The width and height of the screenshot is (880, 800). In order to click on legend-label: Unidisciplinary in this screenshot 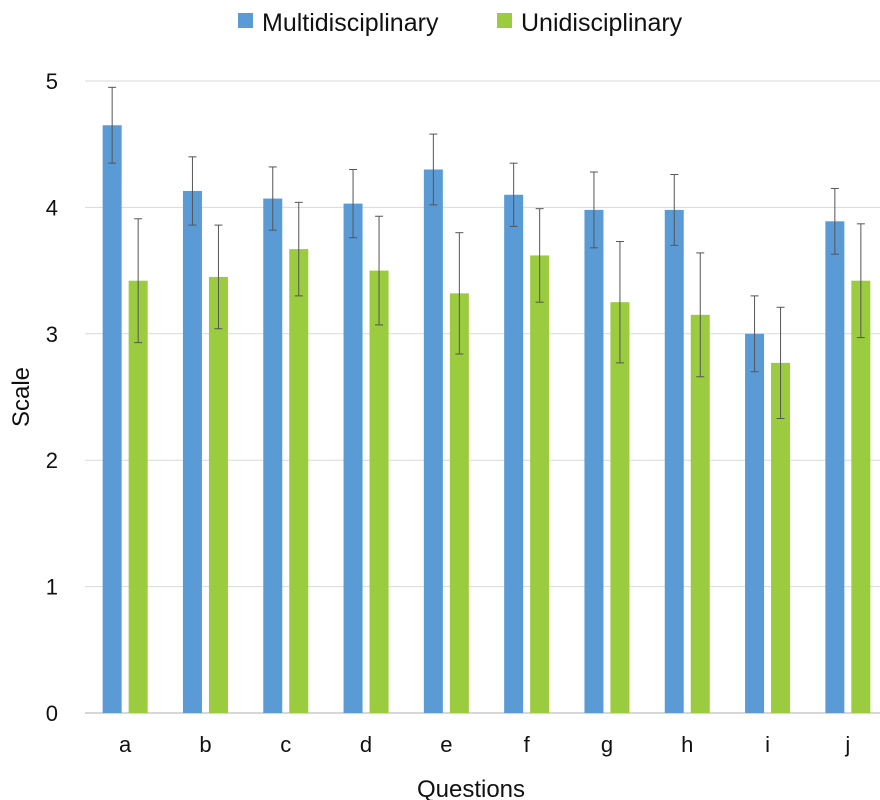, I will do `click(602, 23)`.